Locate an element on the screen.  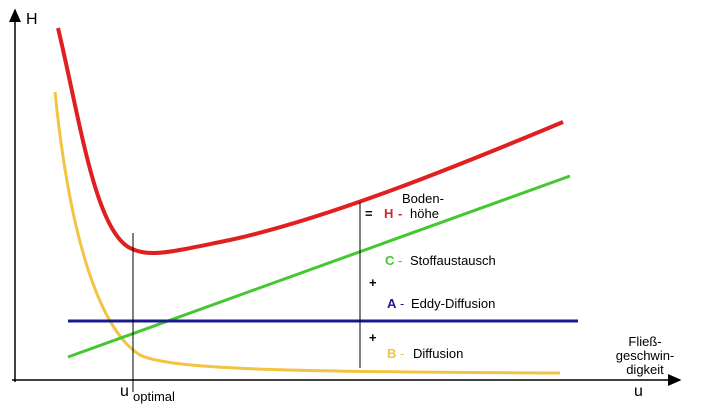
term-letter: A is located at coordinates (392, 303).